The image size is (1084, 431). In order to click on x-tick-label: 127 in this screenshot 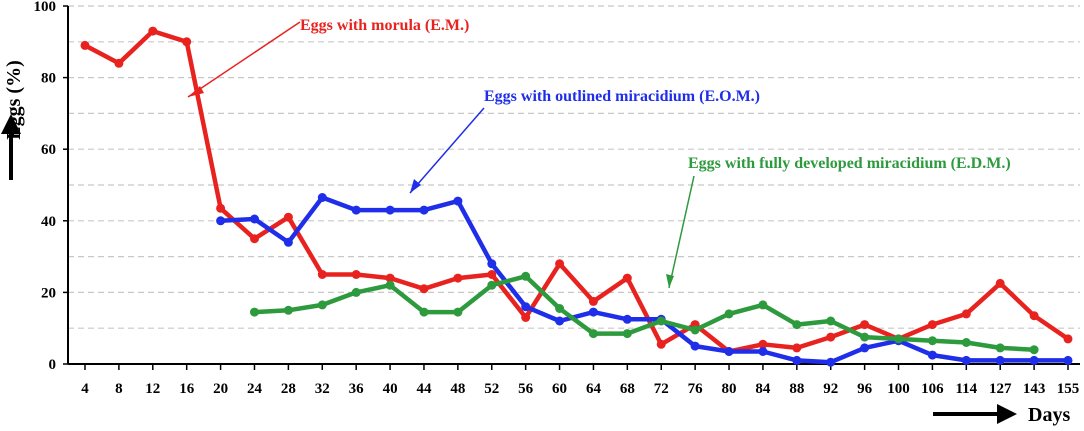, I will do `click(1000, 389)`.